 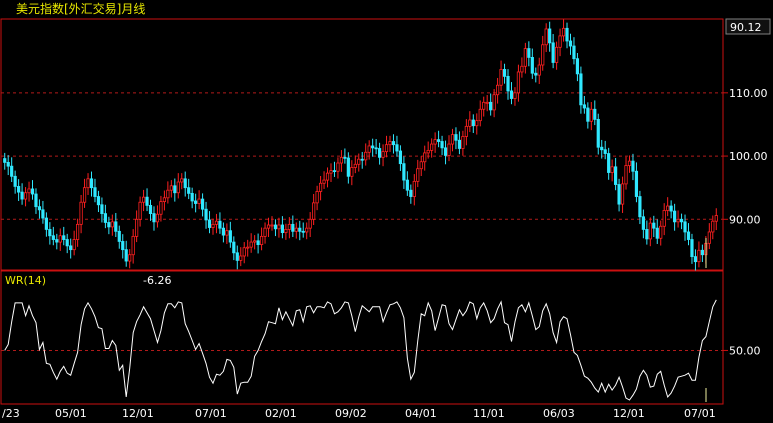 I want to click on x-tick-label: 05/01, so click(x=71, y=413).